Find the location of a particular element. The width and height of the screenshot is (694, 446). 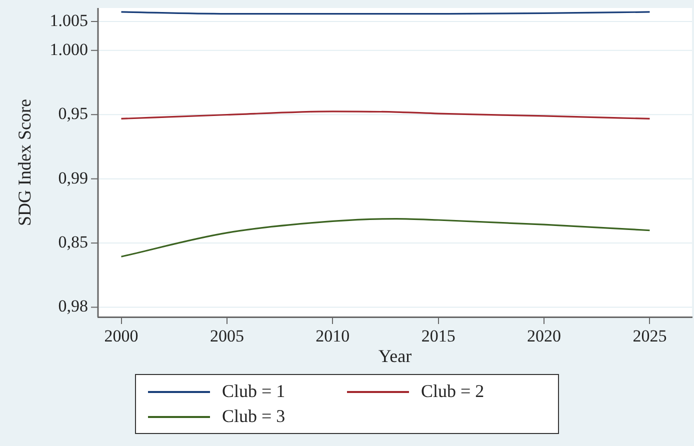

text: 0,85 is located at coordinates (73, 242).